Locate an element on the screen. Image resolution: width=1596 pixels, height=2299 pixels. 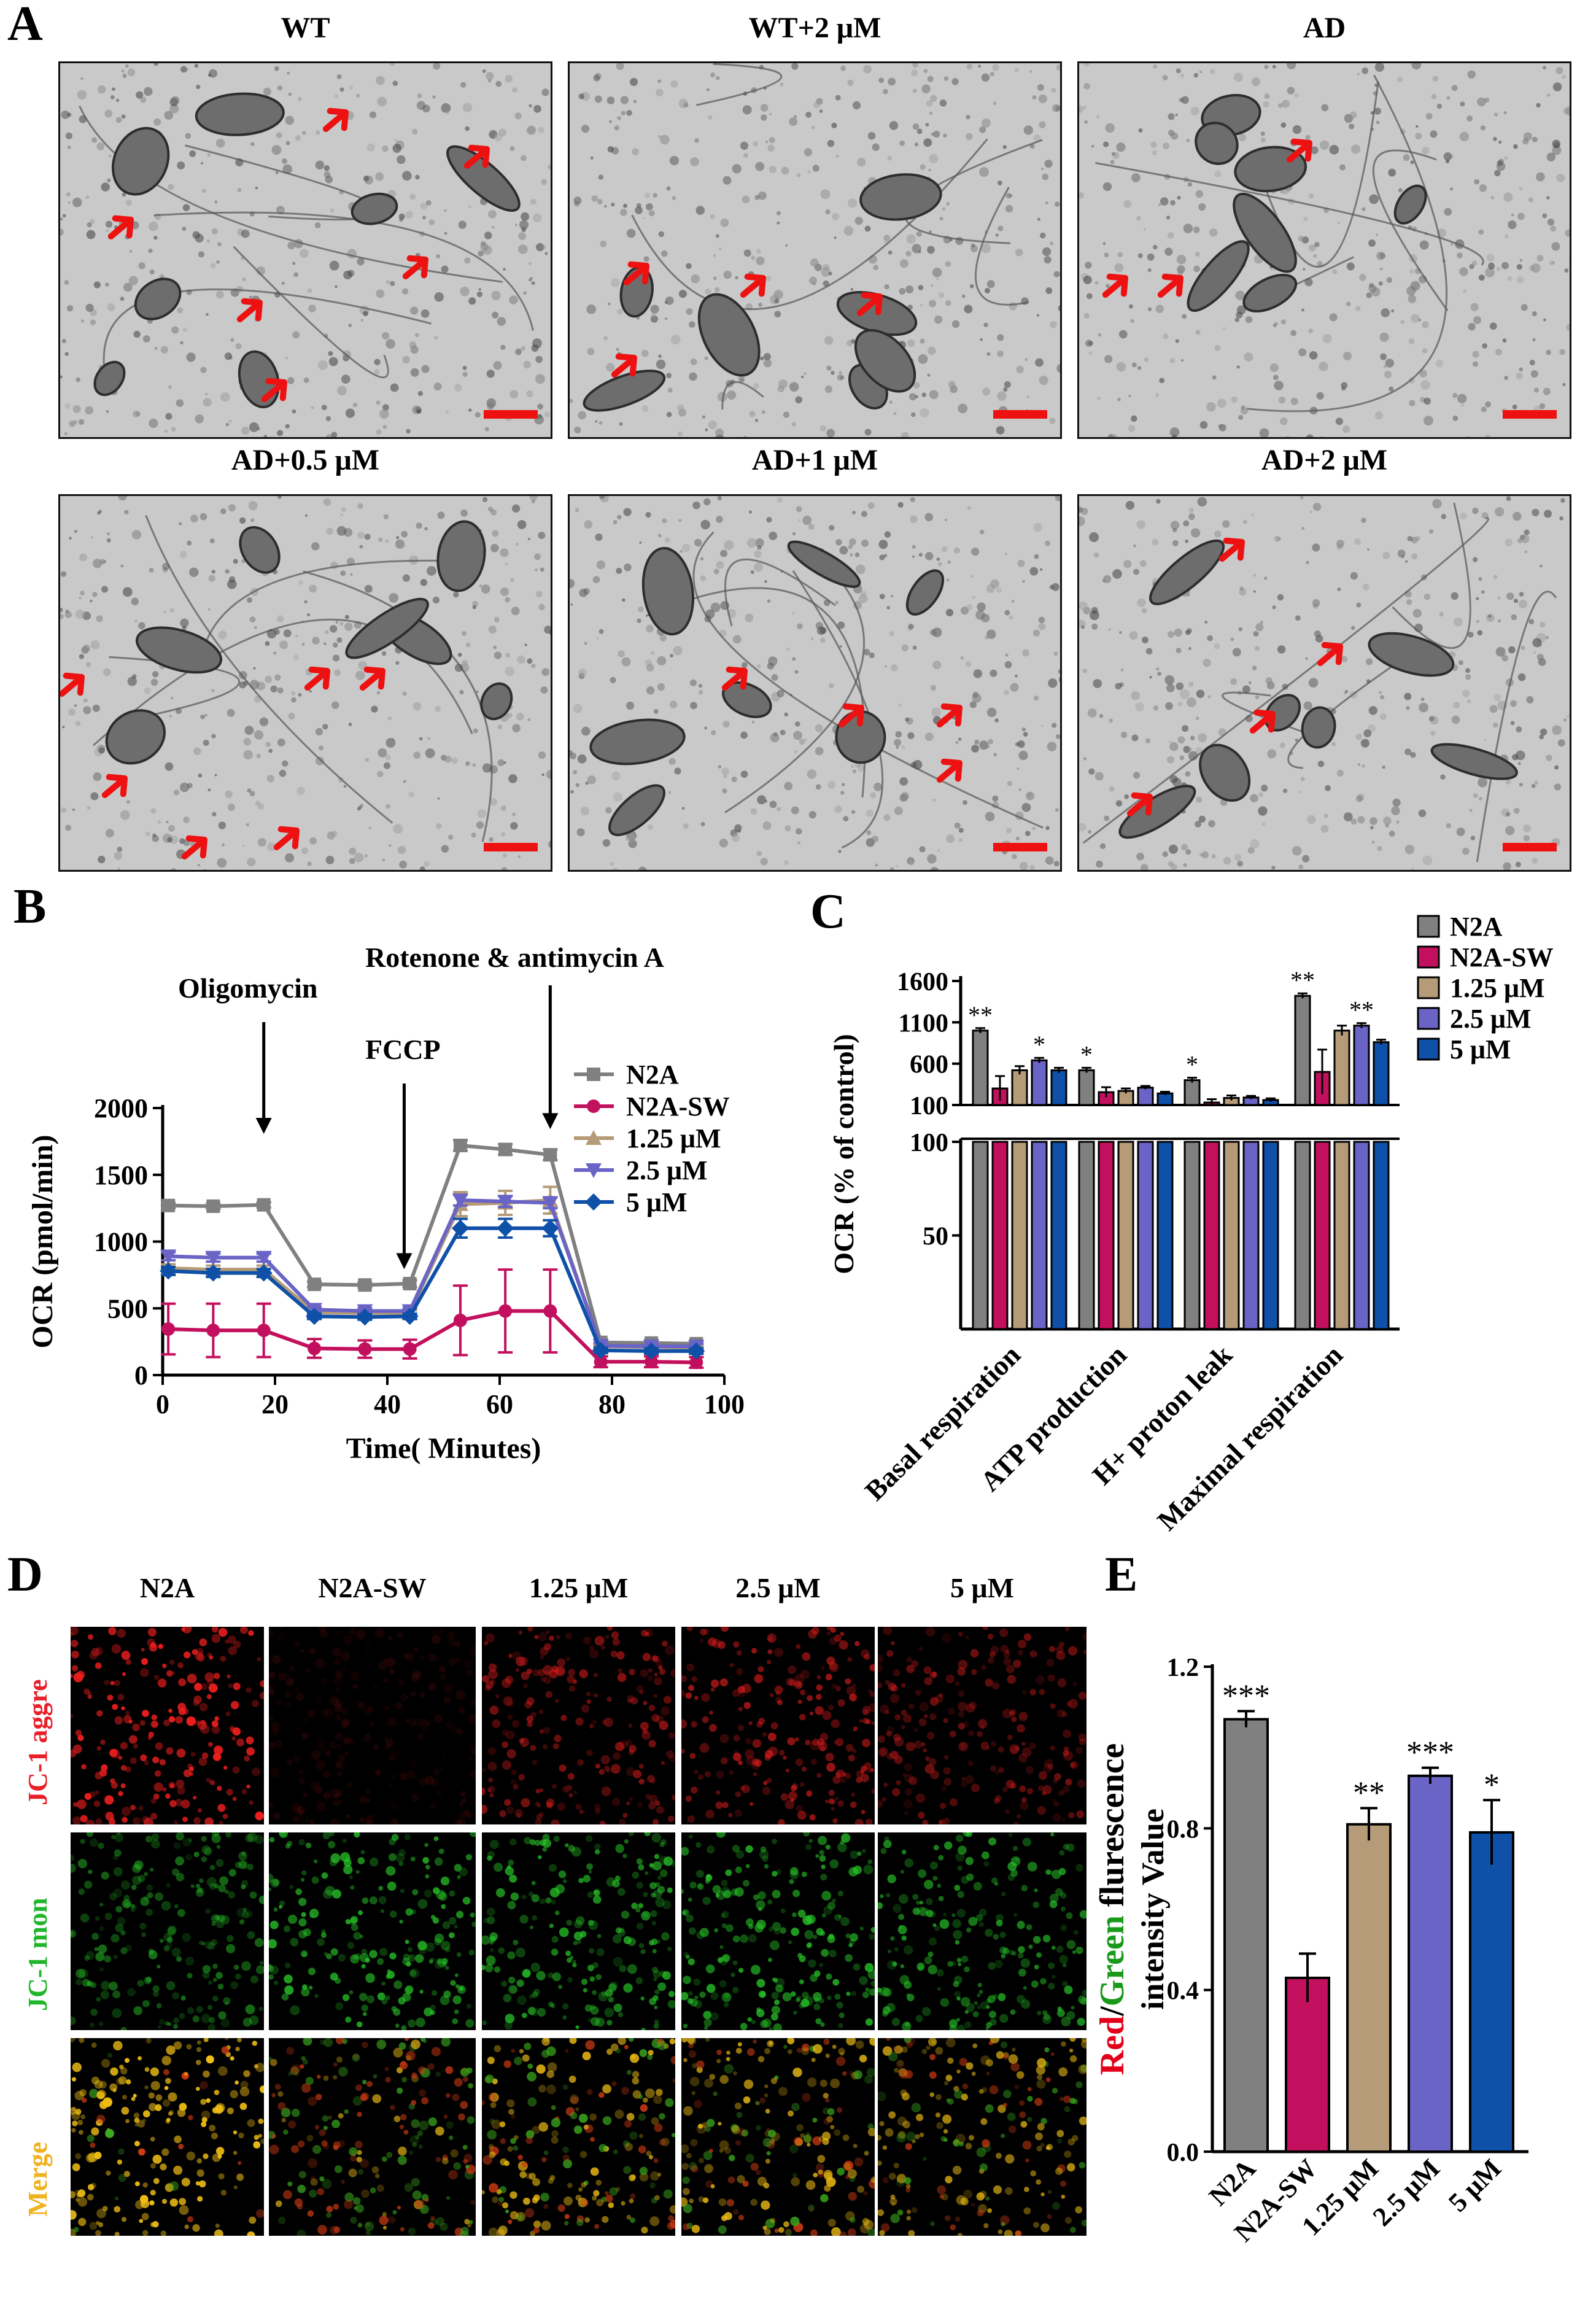
arrow-head is located at coordinates (252, 310).